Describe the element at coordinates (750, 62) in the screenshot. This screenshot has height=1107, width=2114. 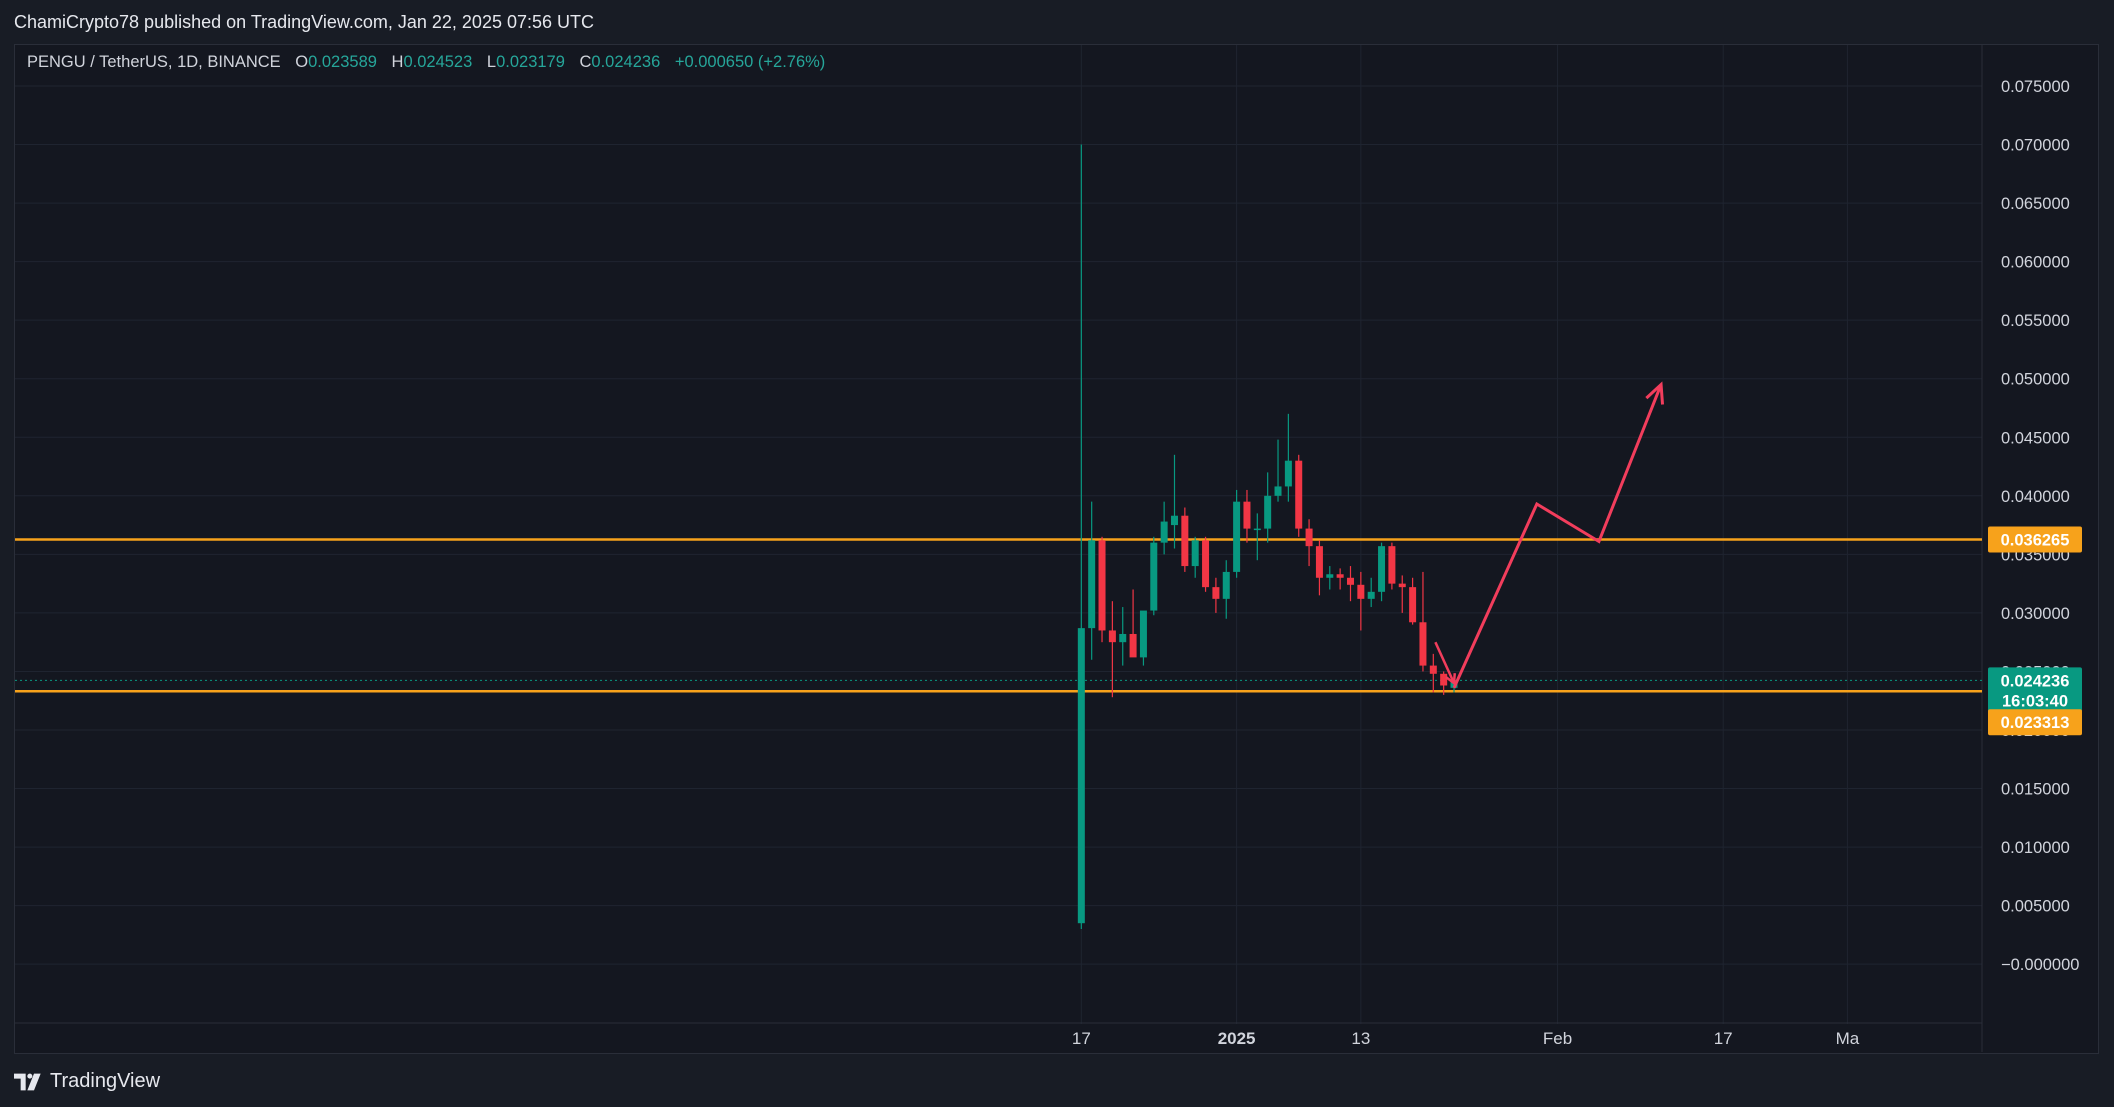
I see `change-value: +0.000650 (+2.76%)` at that location.